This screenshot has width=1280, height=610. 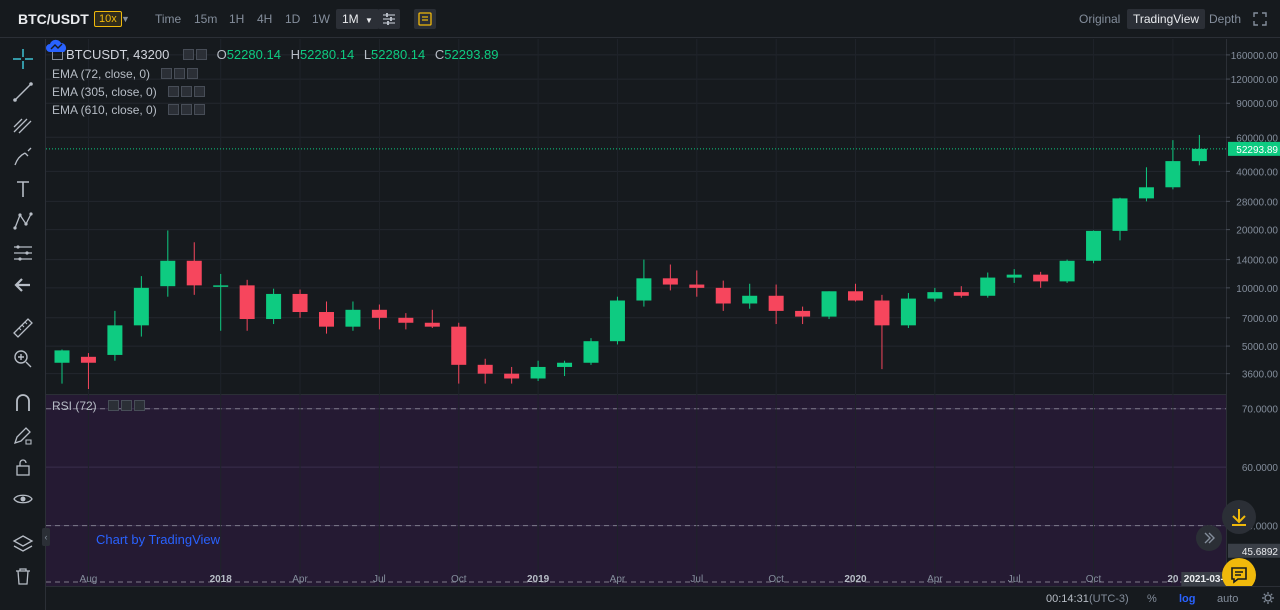 What do you see at coordinates (23, 435) in the screenshot?
I see `pencil-lock-icon` at bounding box center [23, 435].